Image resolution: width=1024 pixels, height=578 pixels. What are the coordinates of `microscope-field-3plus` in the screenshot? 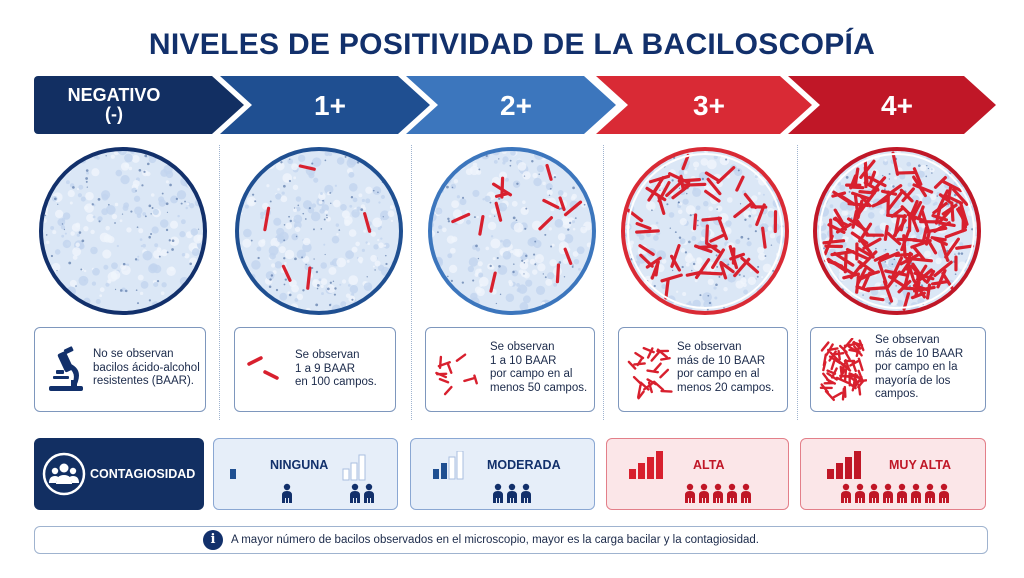 It's located at (705, 231).